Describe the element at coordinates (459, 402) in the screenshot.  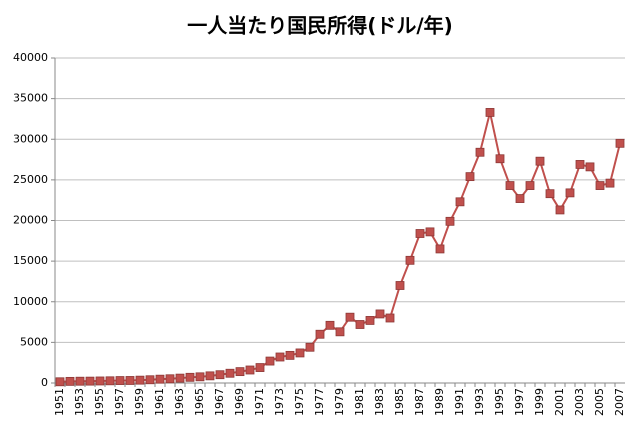
I see `x-tick-label: 1991` at that location.